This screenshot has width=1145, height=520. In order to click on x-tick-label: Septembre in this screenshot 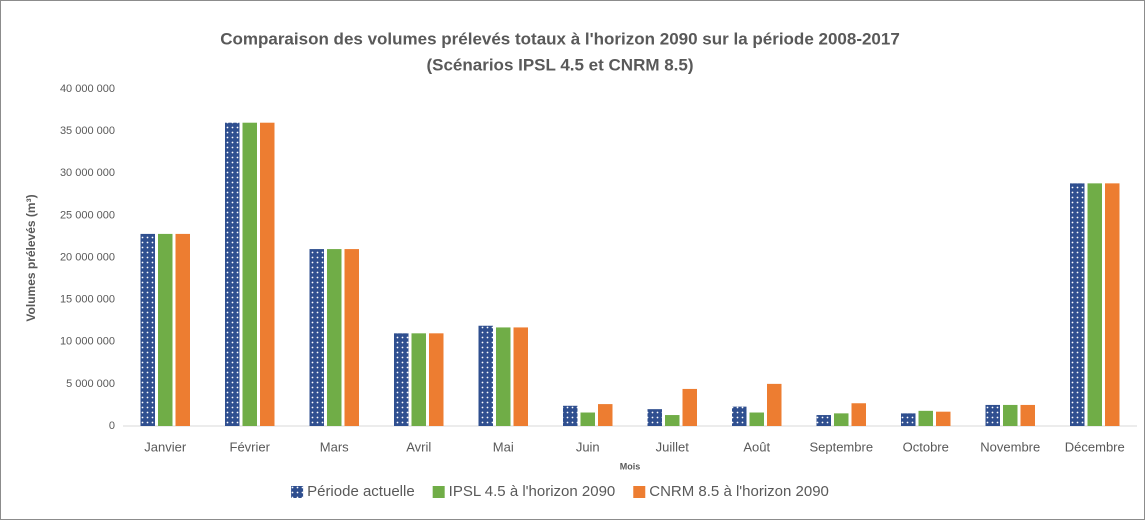, I will do `click(841, 446)`.